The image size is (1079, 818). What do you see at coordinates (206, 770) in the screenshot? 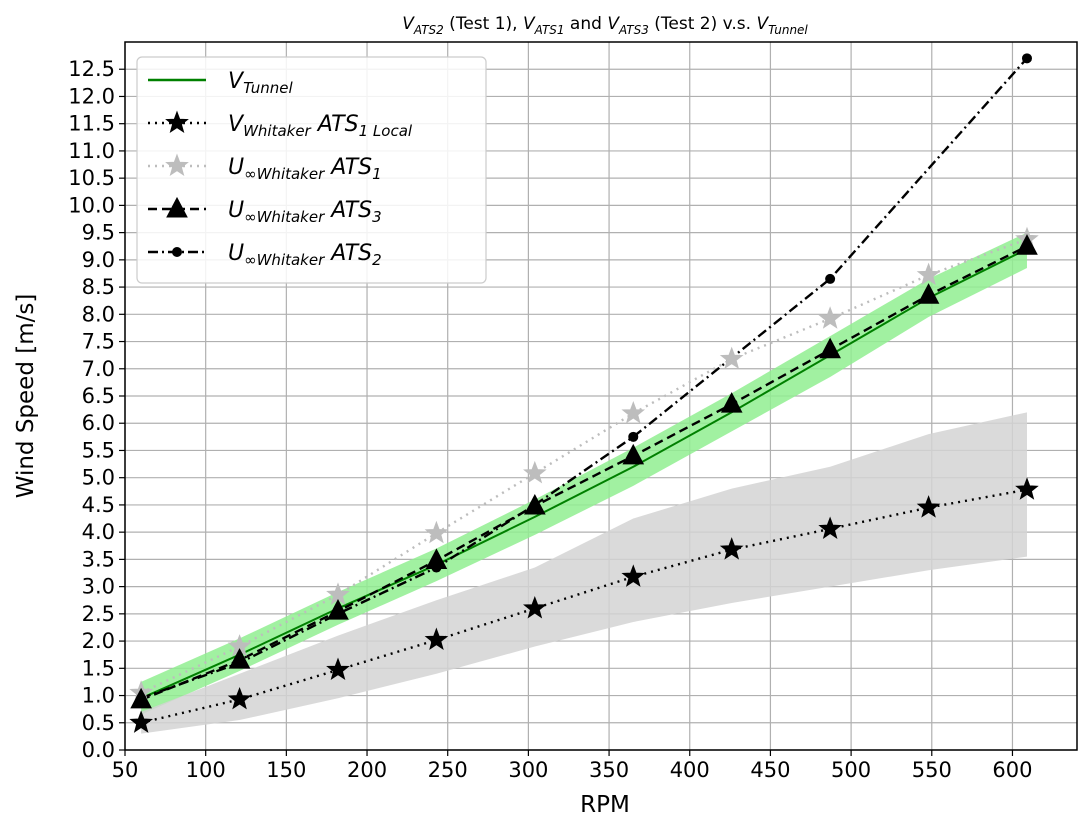
I see `x-tick-label: 100` at bounding box center [206, 770].